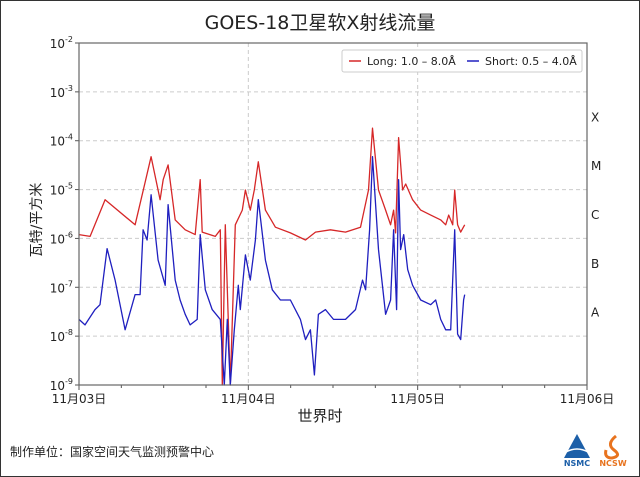 Image resolution: width=640 pixels, height=477 pixels. Describe the element at coordinates (462, 61) in the screenshot. I see `legend` at that location.